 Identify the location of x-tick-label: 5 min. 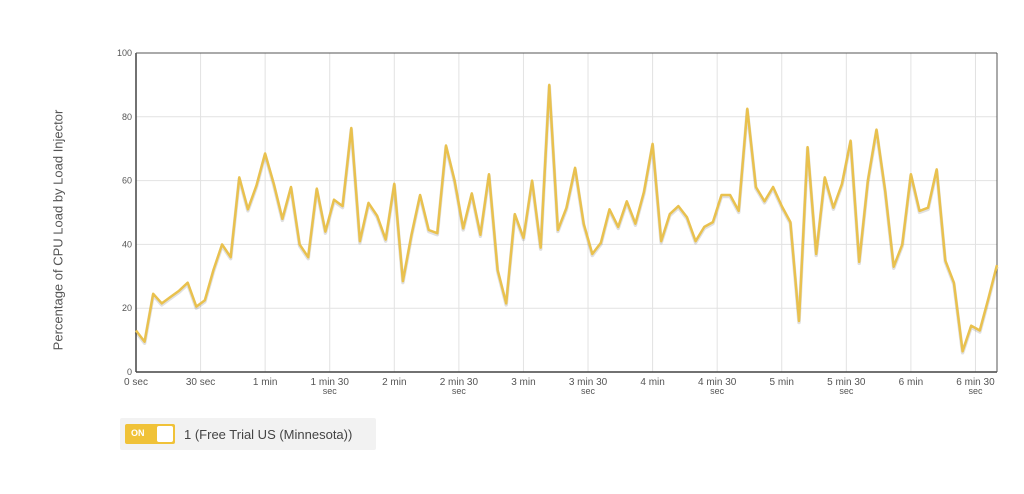
(782, 382).